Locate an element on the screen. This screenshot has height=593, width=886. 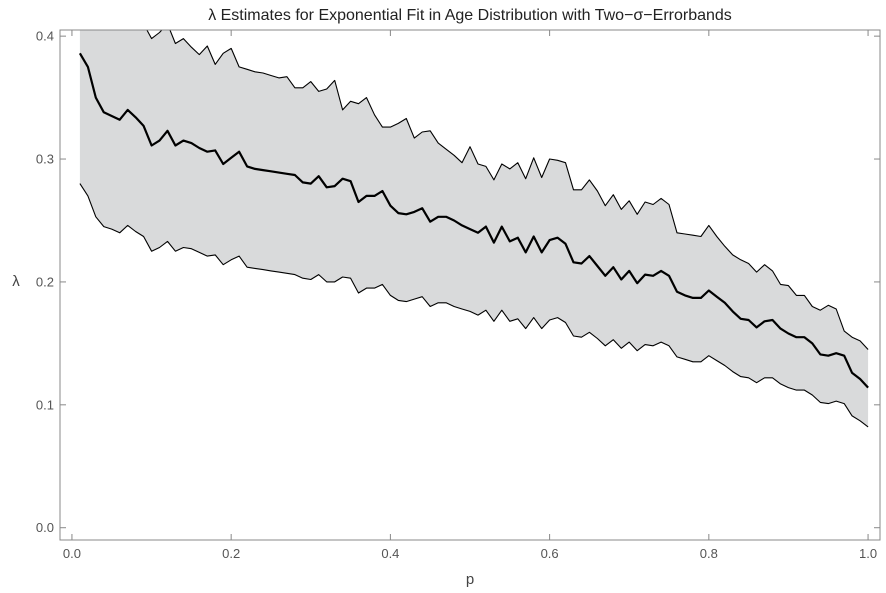
y-tick-label: 0.3 is located at coordinates (45, 159).